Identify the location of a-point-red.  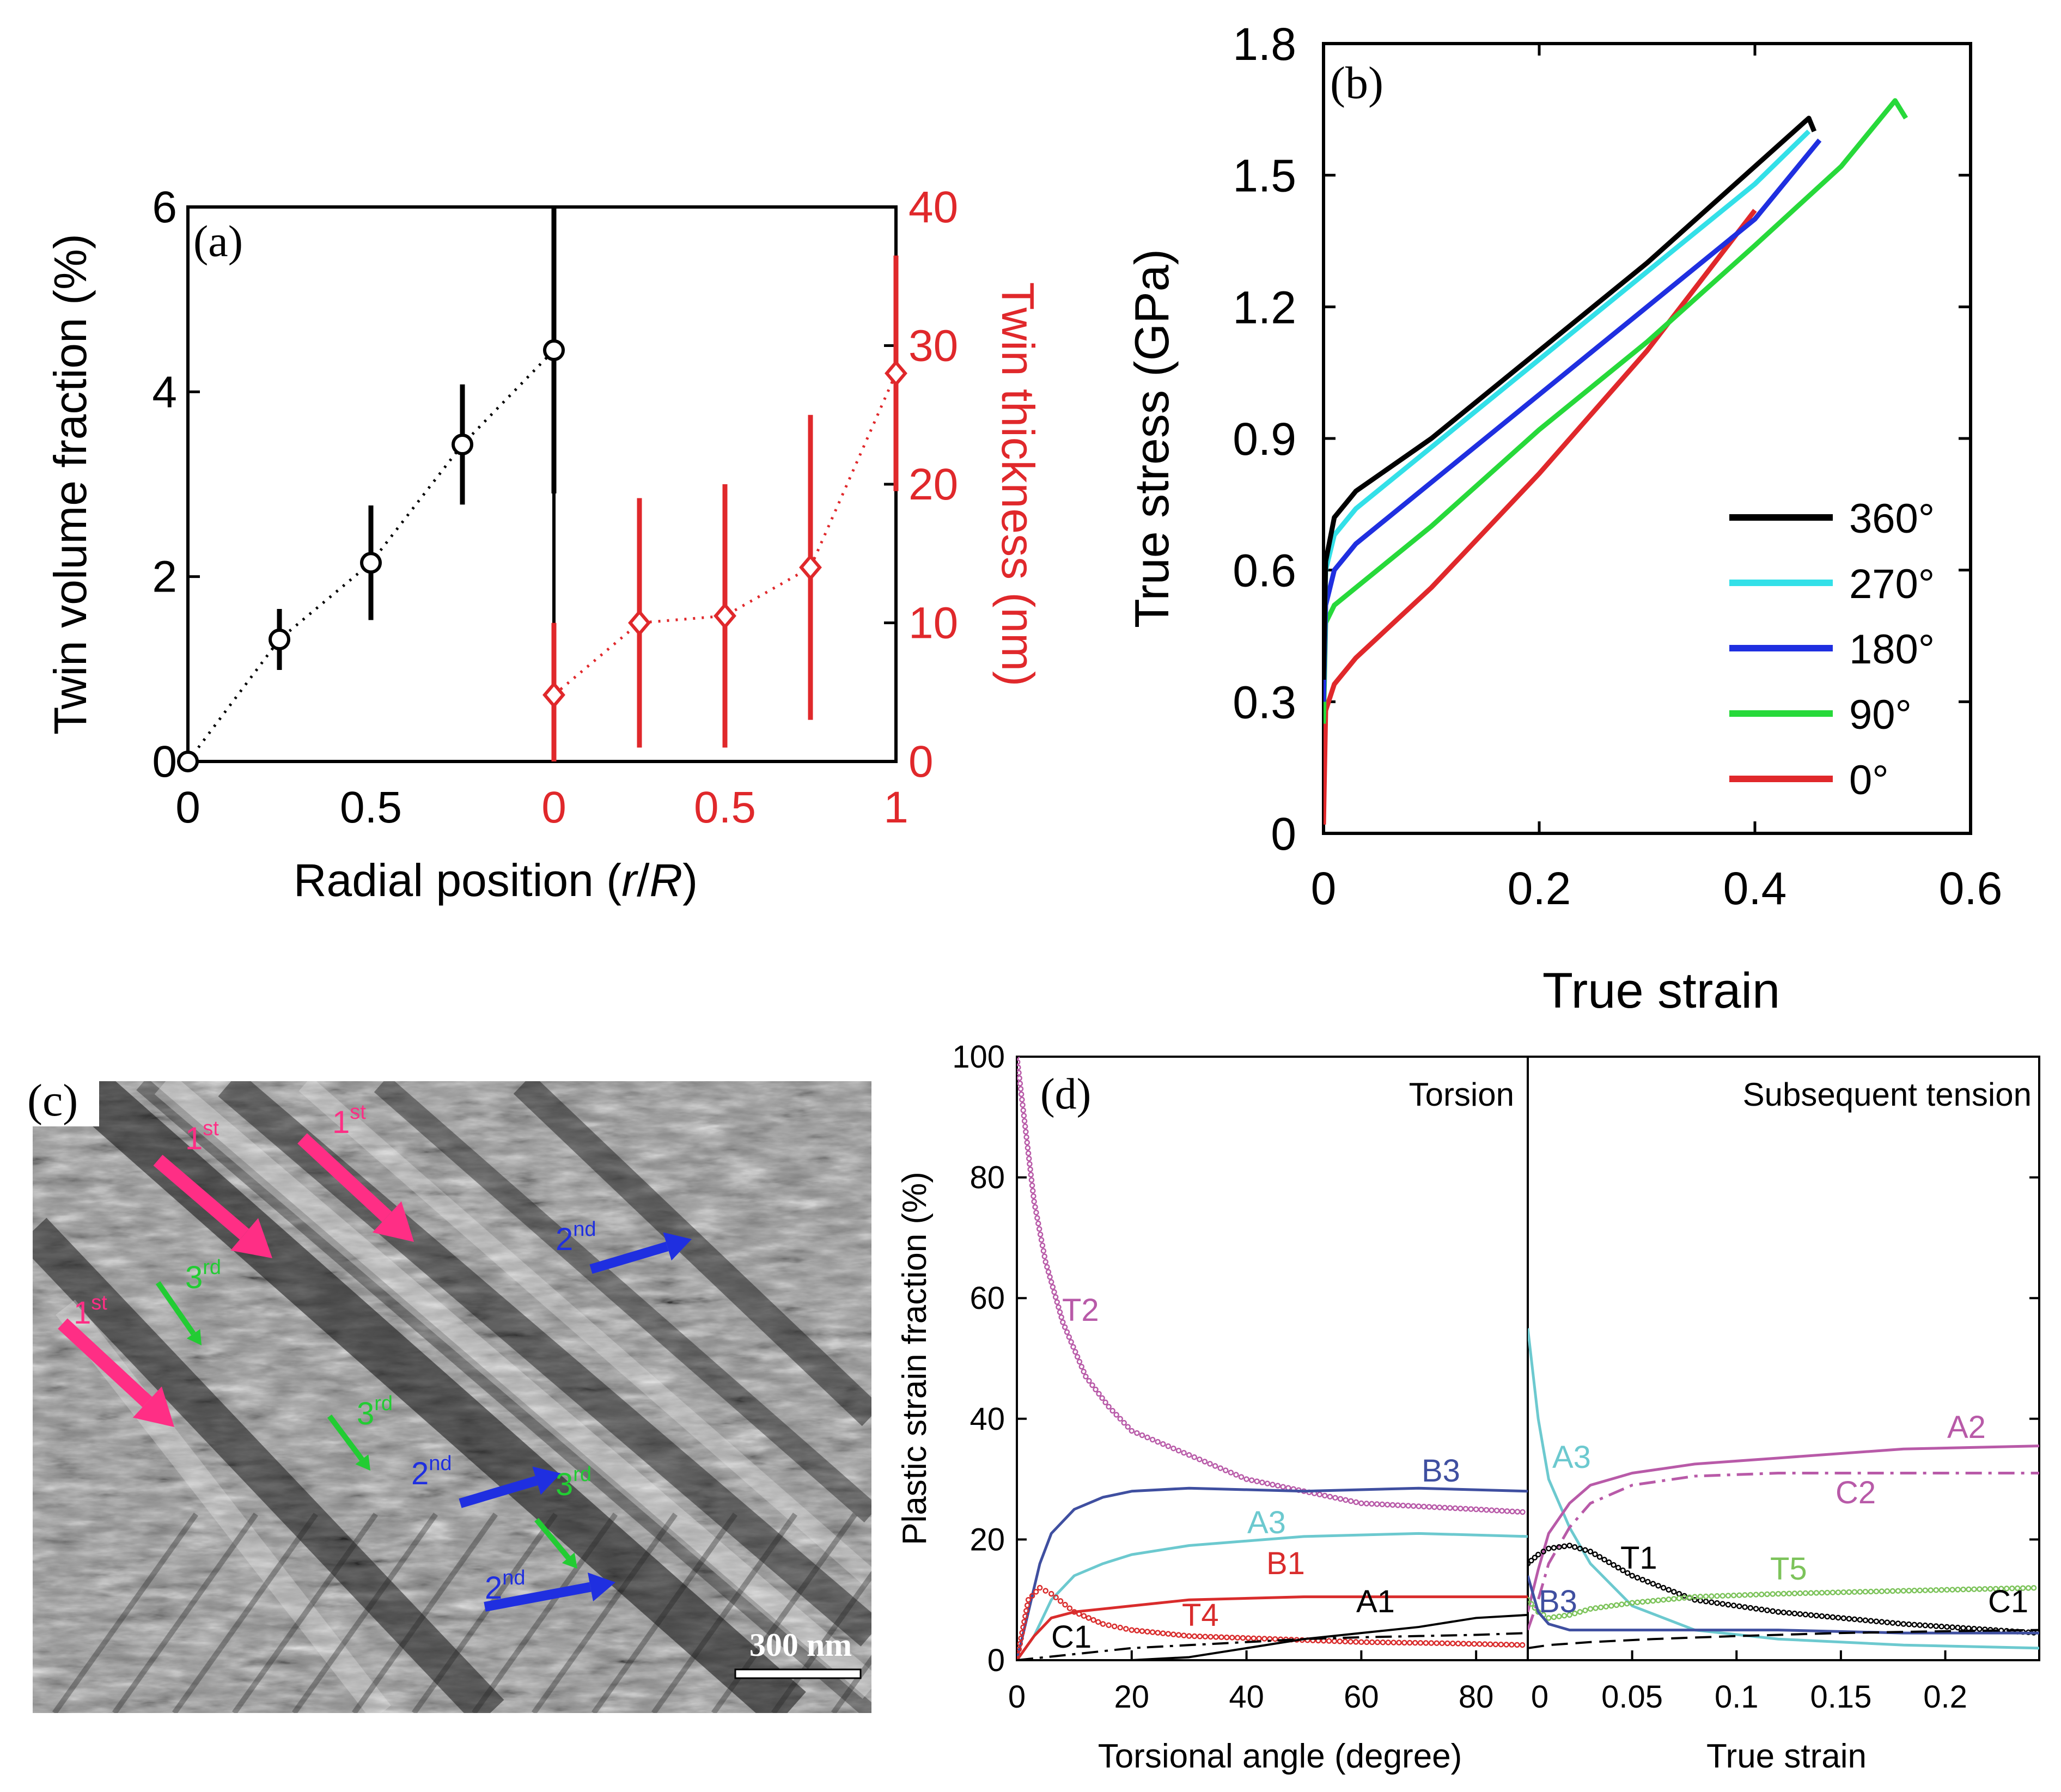
(725, 616).